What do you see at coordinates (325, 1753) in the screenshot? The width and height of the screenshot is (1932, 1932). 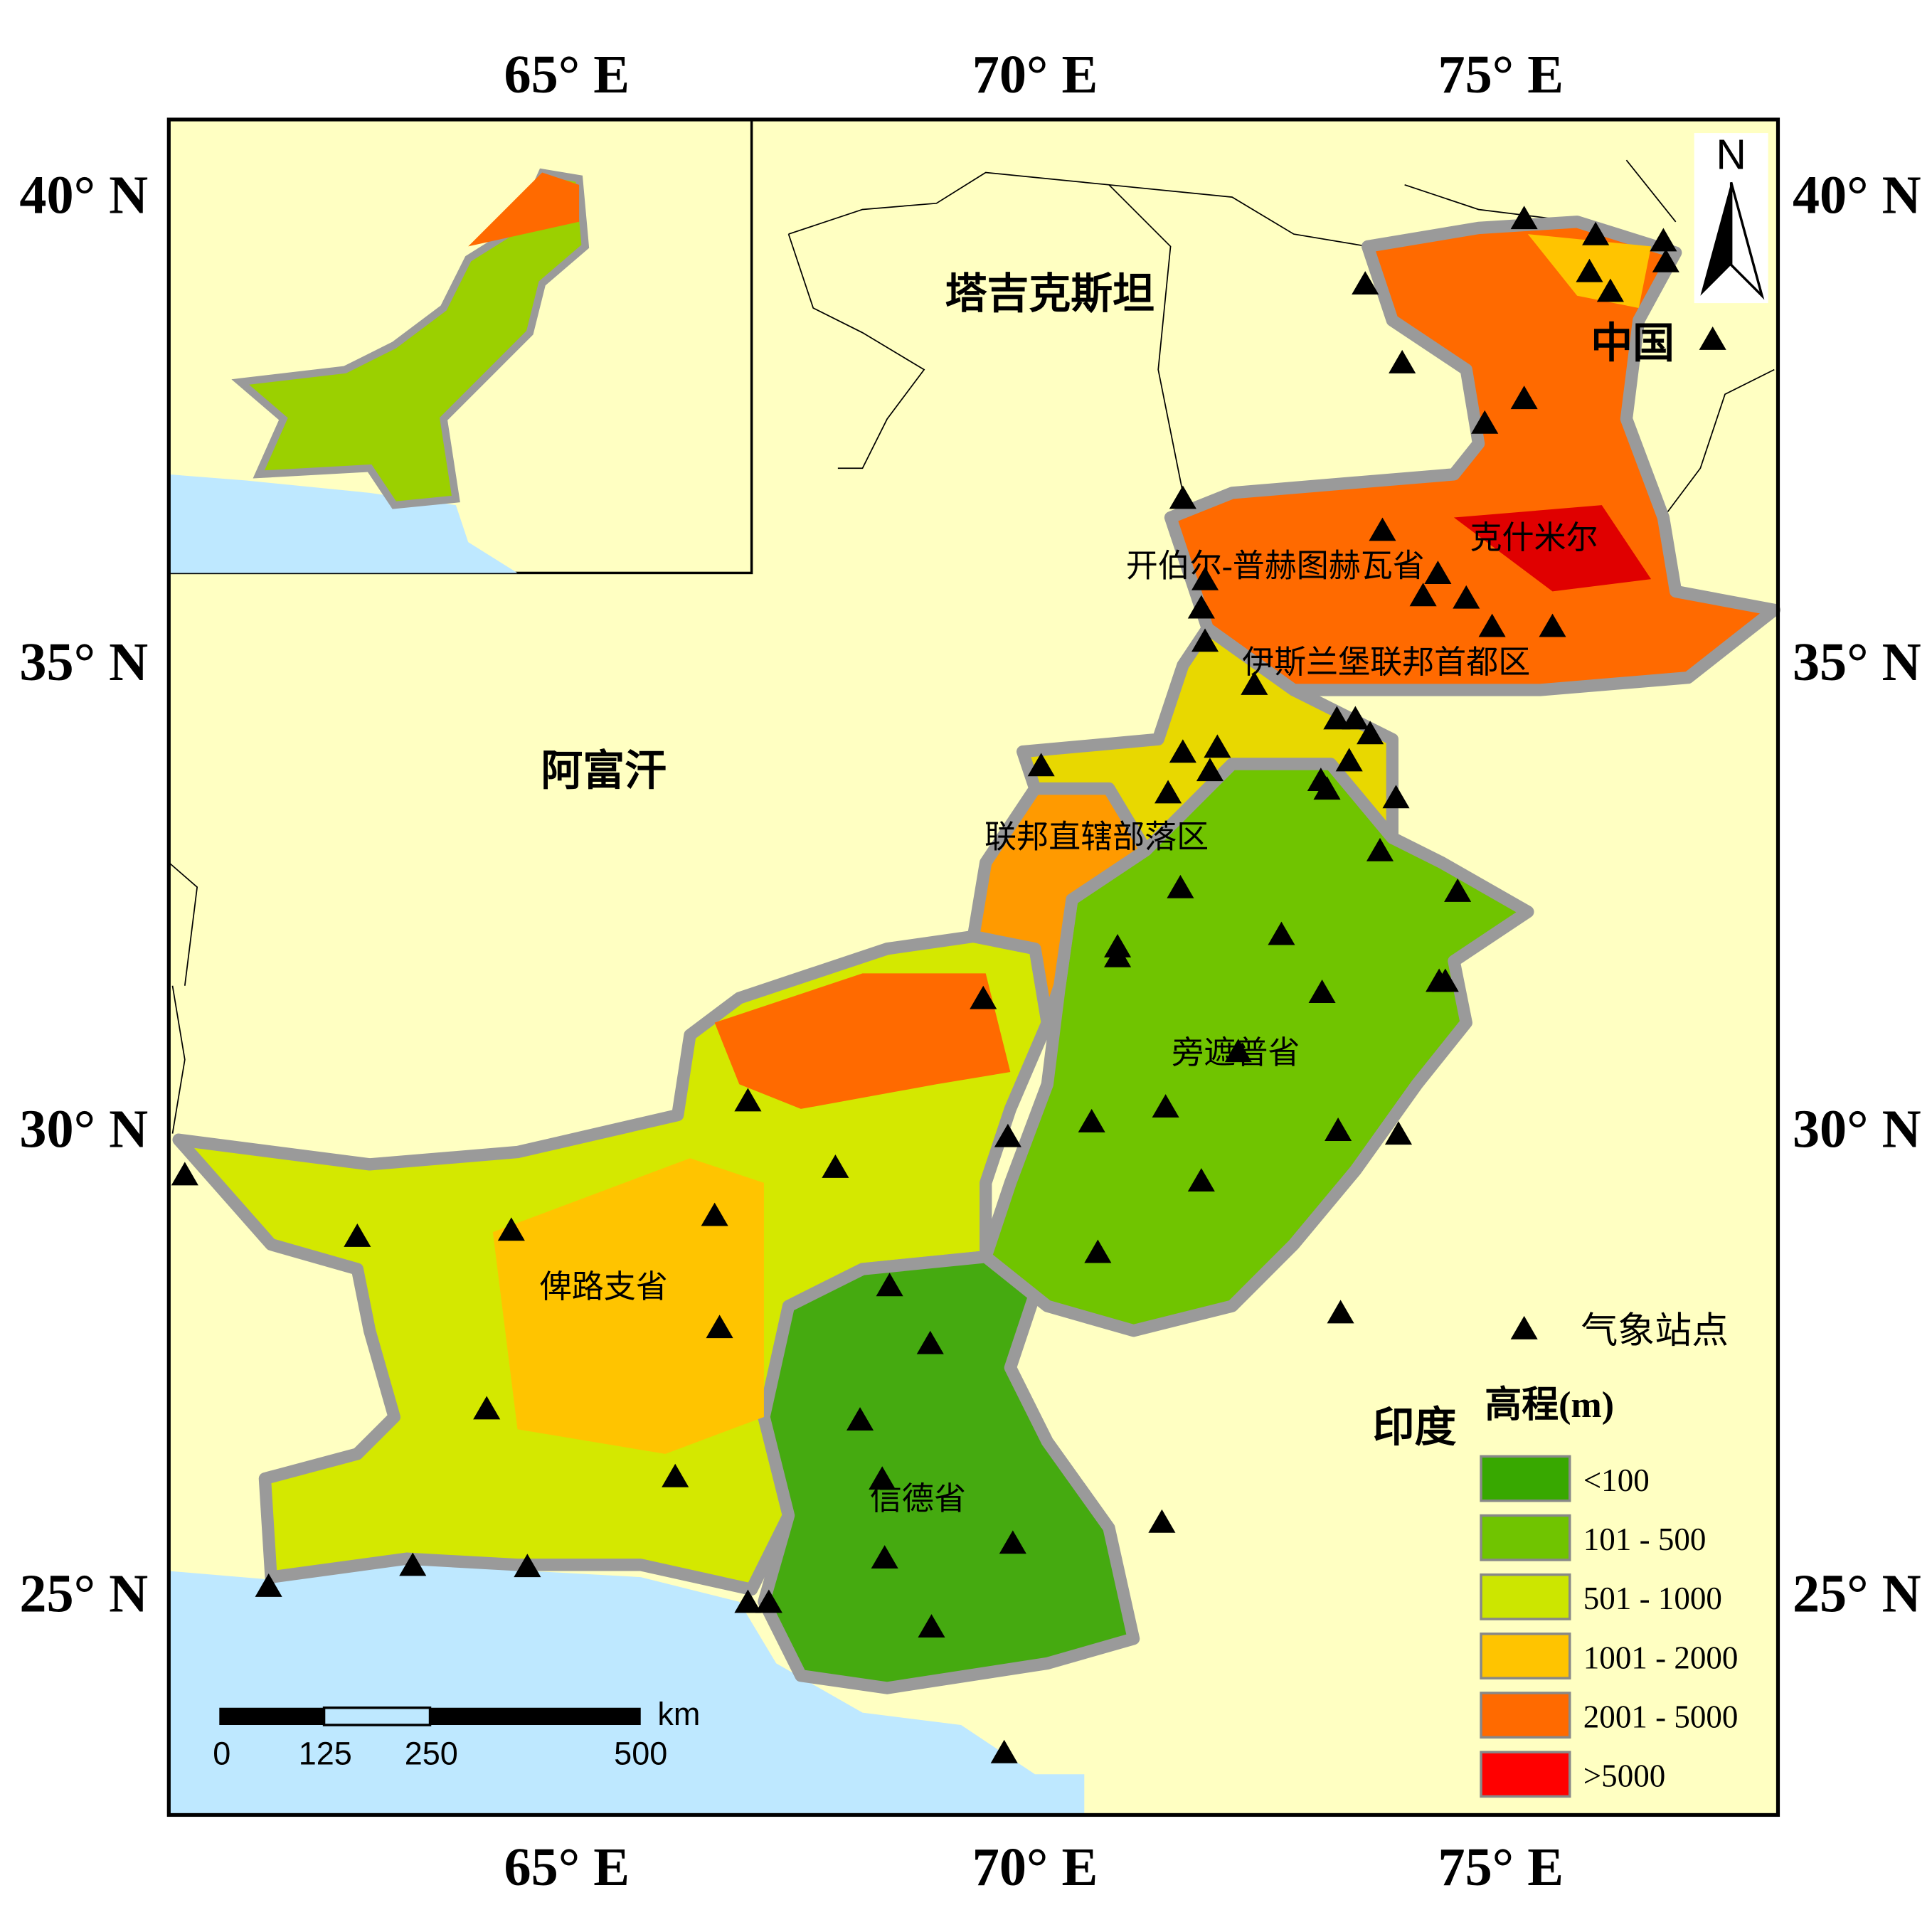 I see `scale-label: 125` at bounding box center [325, 1753].